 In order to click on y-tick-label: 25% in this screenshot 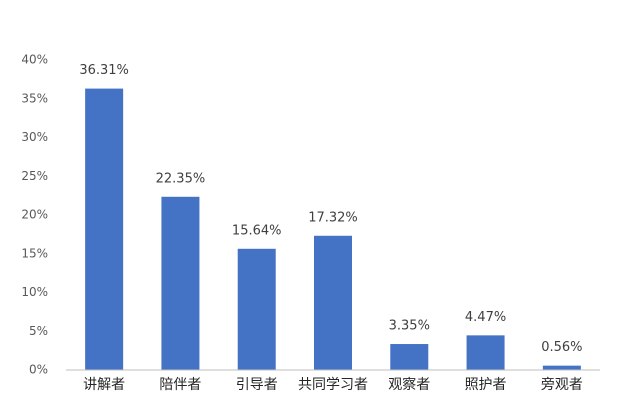, I will do `click(34, 176)`.